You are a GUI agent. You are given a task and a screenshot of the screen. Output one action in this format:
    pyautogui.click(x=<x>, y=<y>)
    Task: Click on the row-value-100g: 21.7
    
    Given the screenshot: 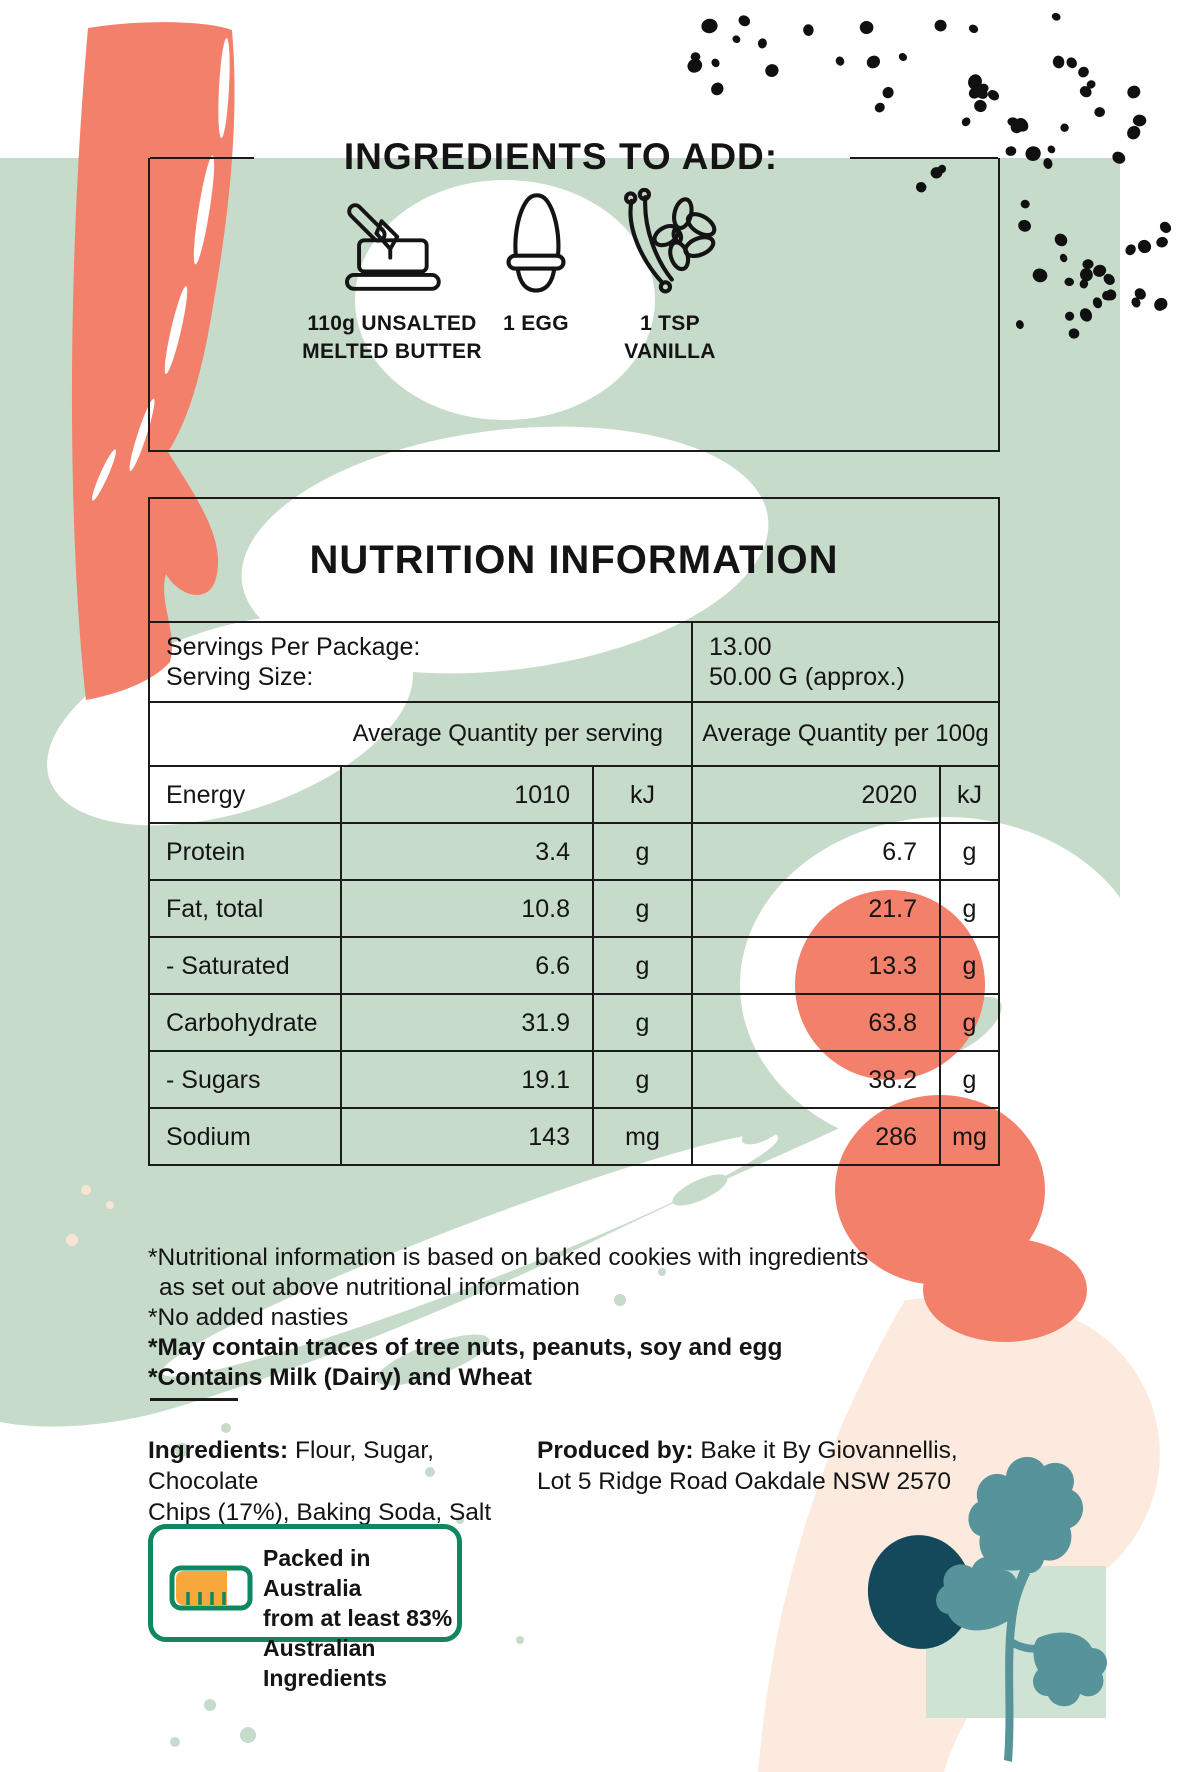 What is the action you would take?
    pyautogui.click(x=815, y=908)
    